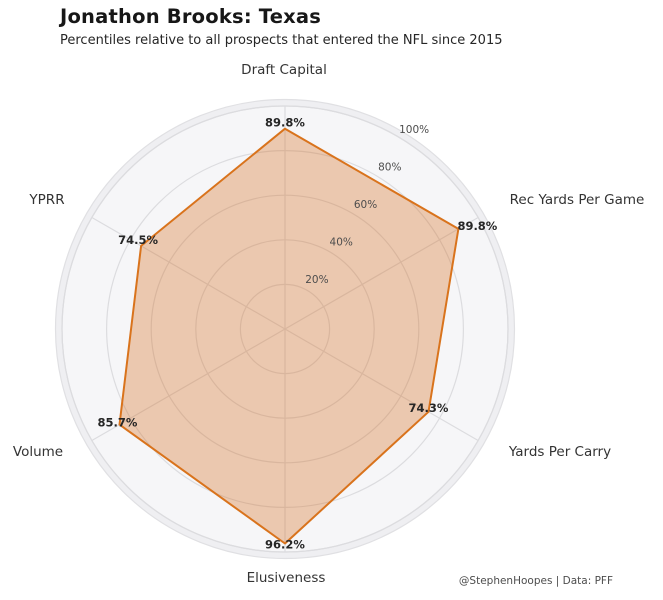 This screenshot has height=600, width=663. What do you see at coordinates (365, 205) in the screenshot?
I see `ring-label-60: 60%` at bounding box center [365, 205].